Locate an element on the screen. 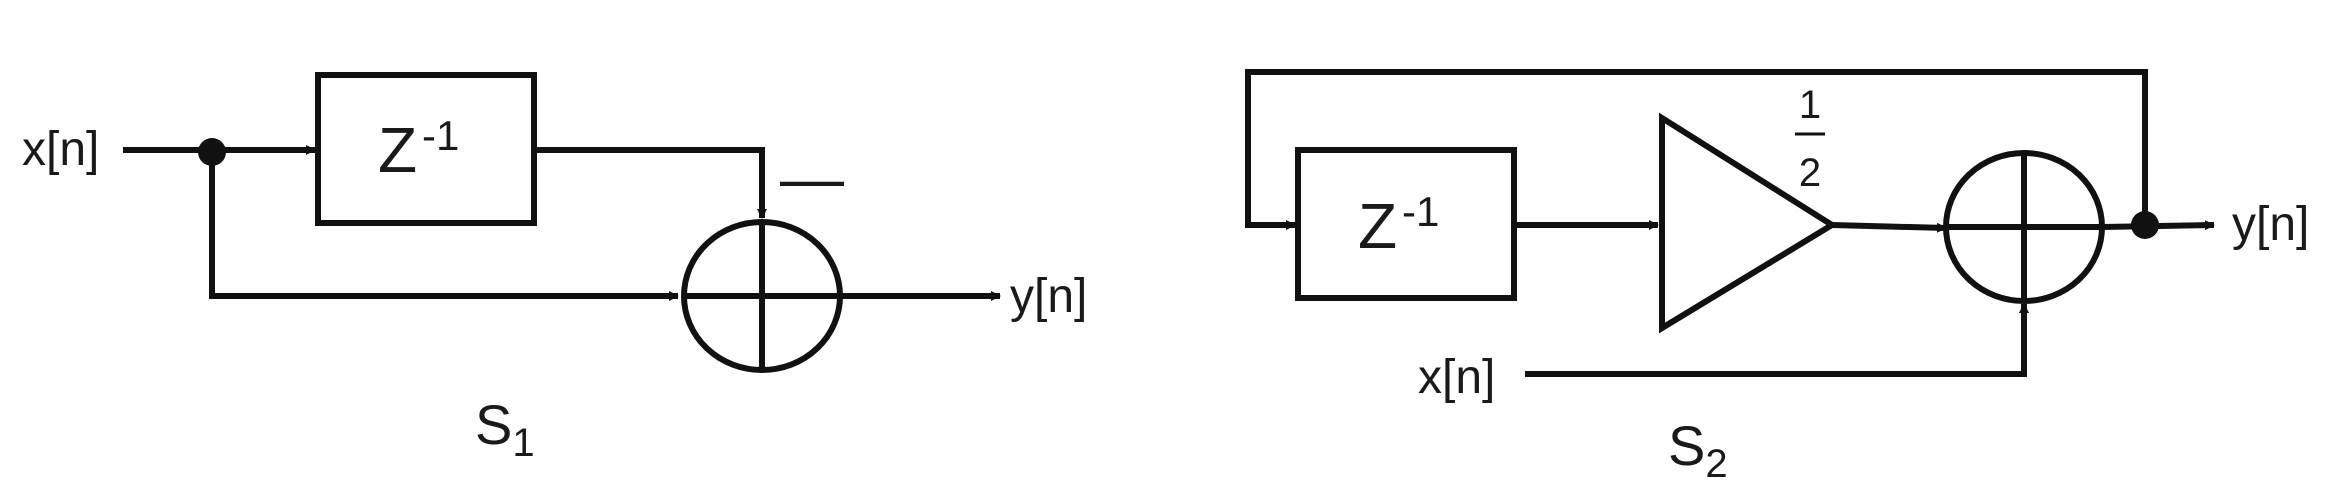  s1-minus-sign: — is located at coordinates (812, 178).